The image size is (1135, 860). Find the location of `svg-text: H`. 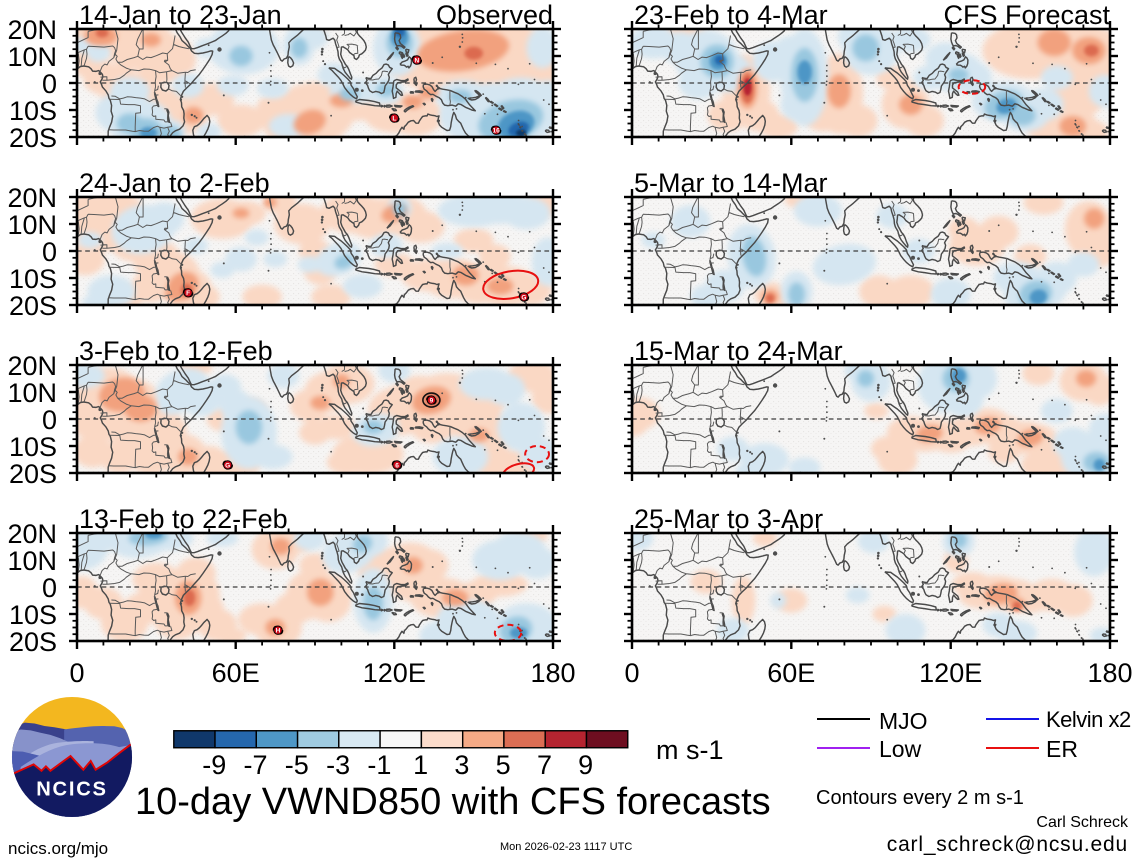

svg-text: H is located at coordinates (278, 630).